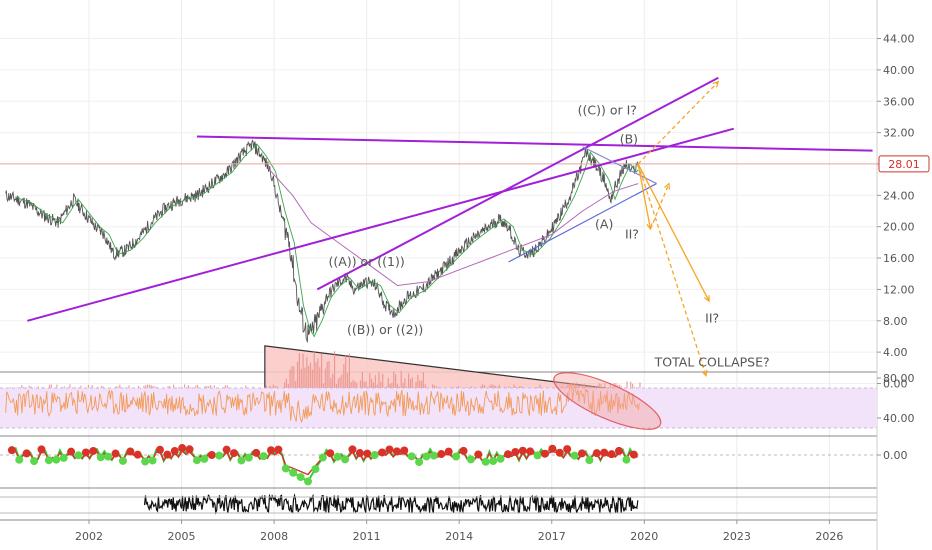  Describe the element at coordinates (326, 369) in the screenshot. I see `volume-pane` at that location.